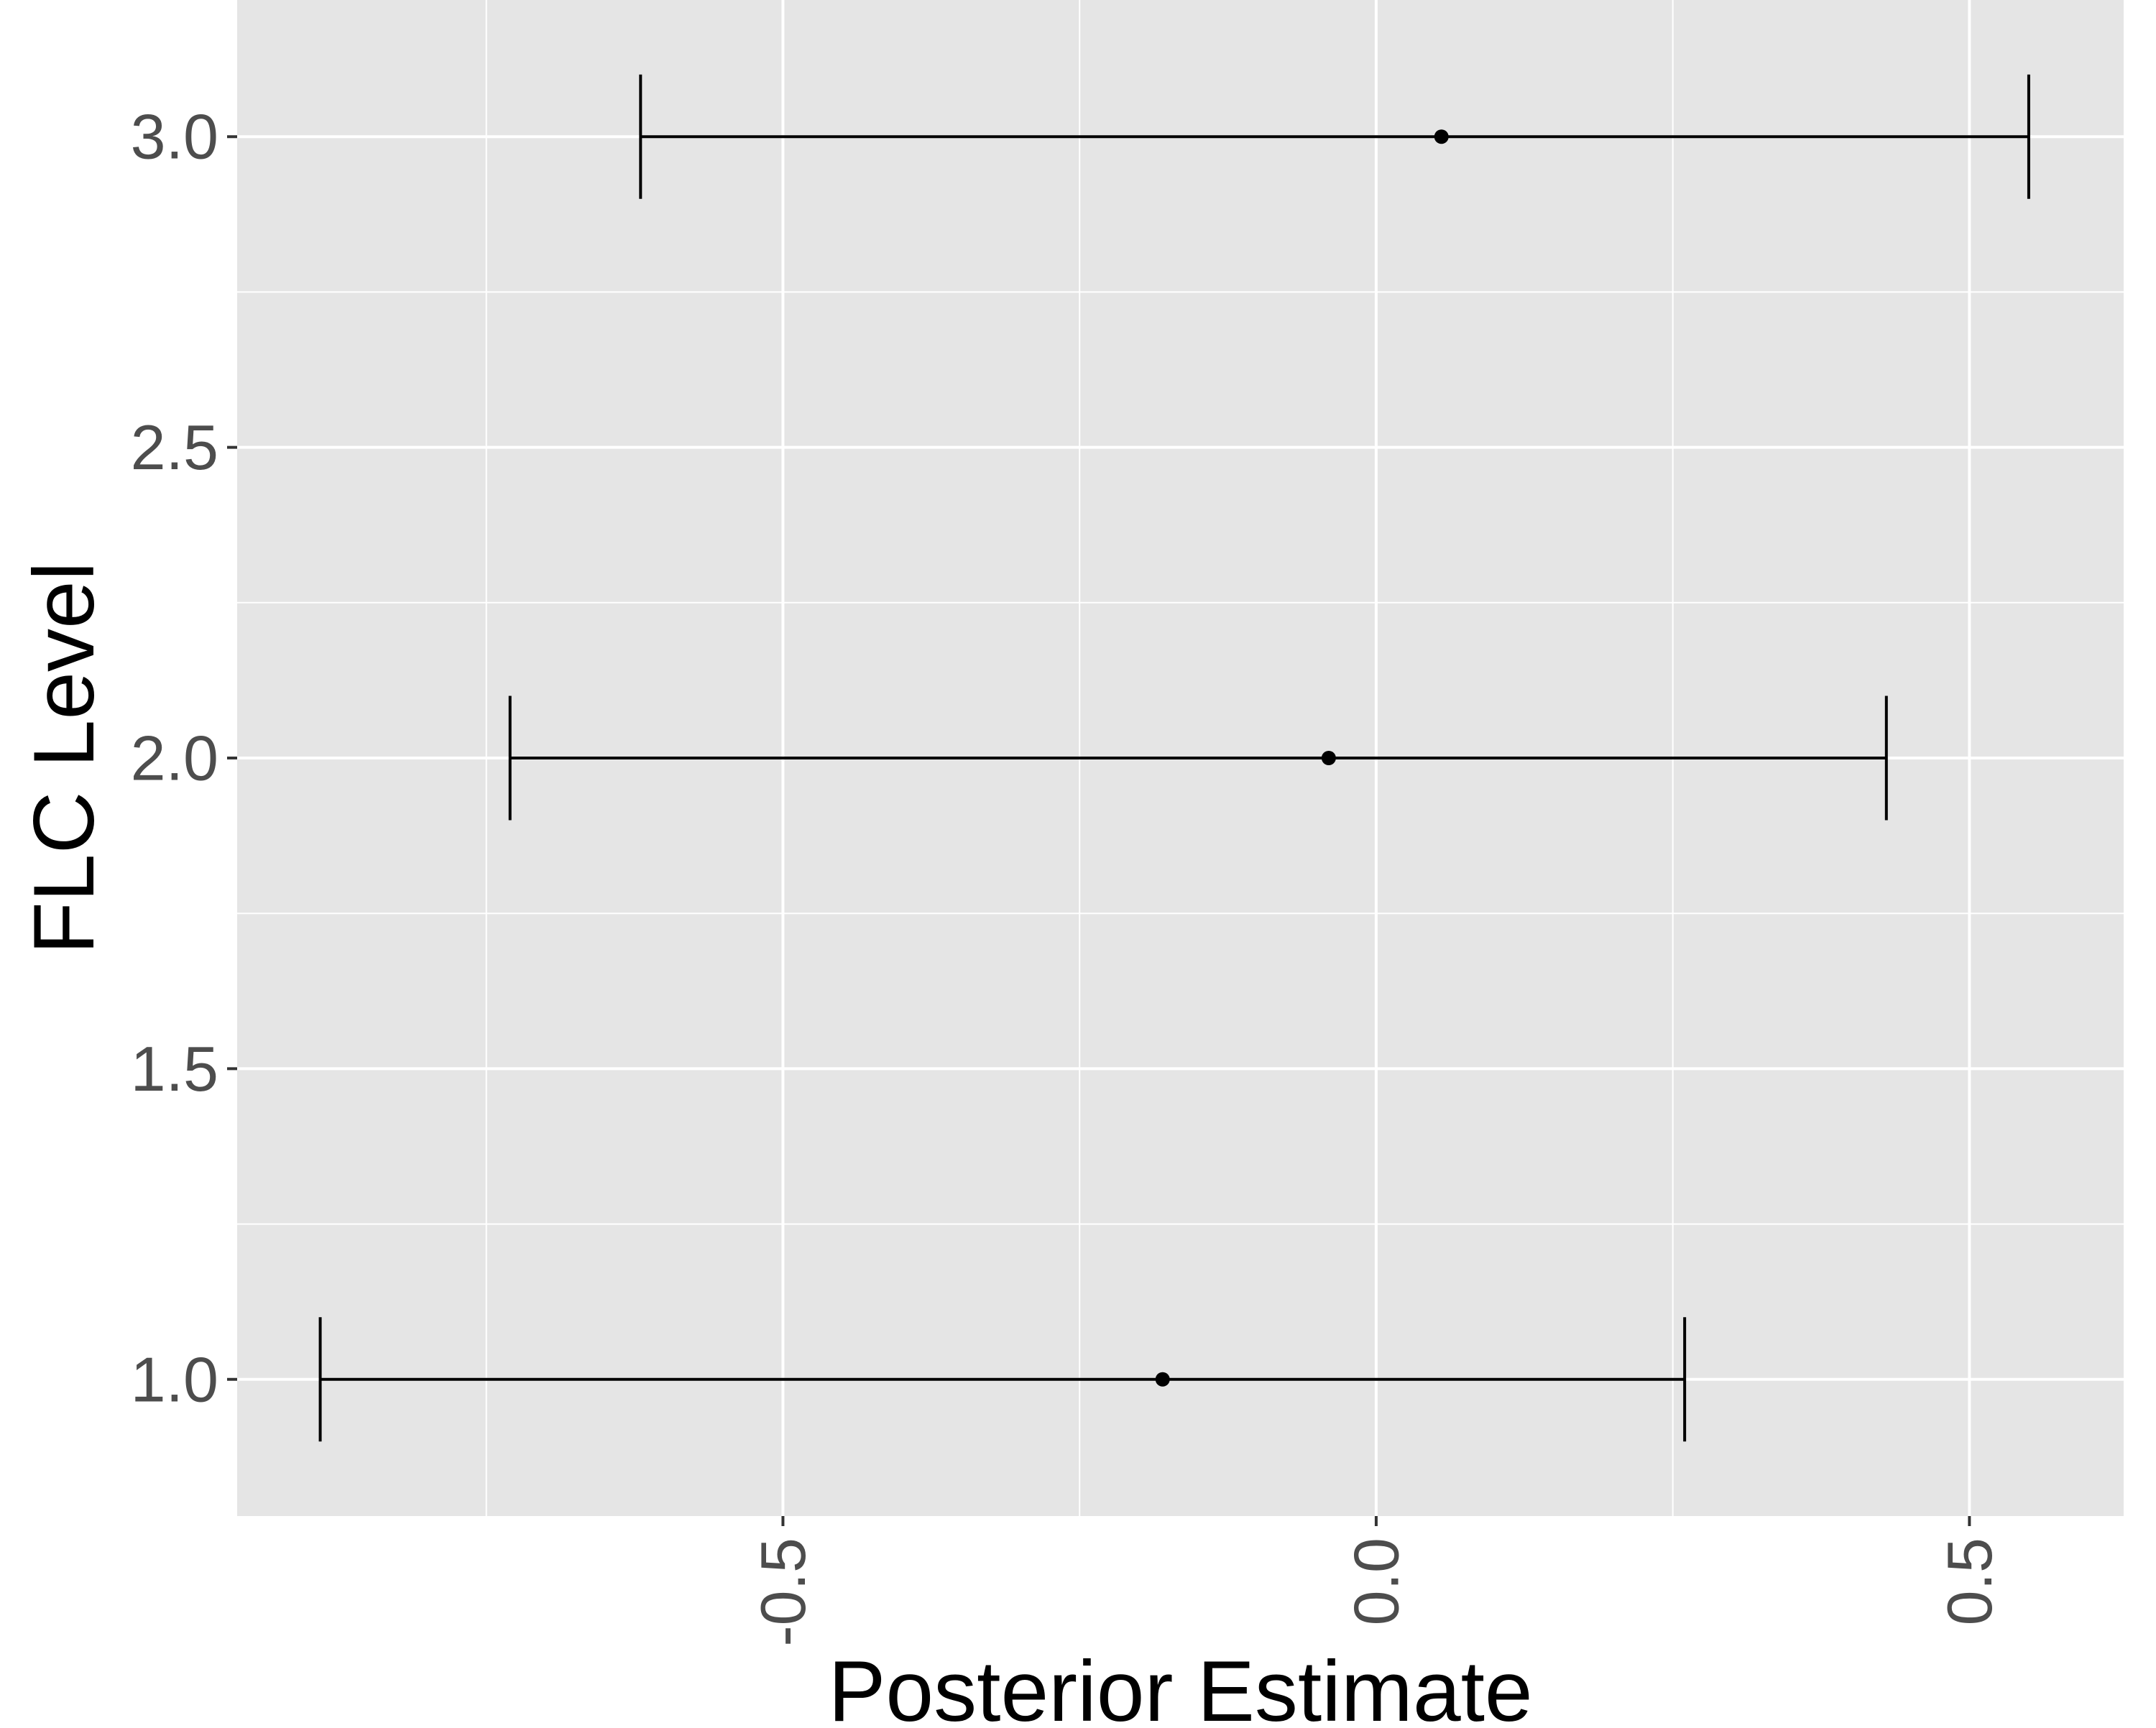 Image resolution: width=2156 pixels, height=1728 pixels. Describe the element at coordinates (783, 1593) in the screenshot. I see `x-tick-label: -0.5` at that location.